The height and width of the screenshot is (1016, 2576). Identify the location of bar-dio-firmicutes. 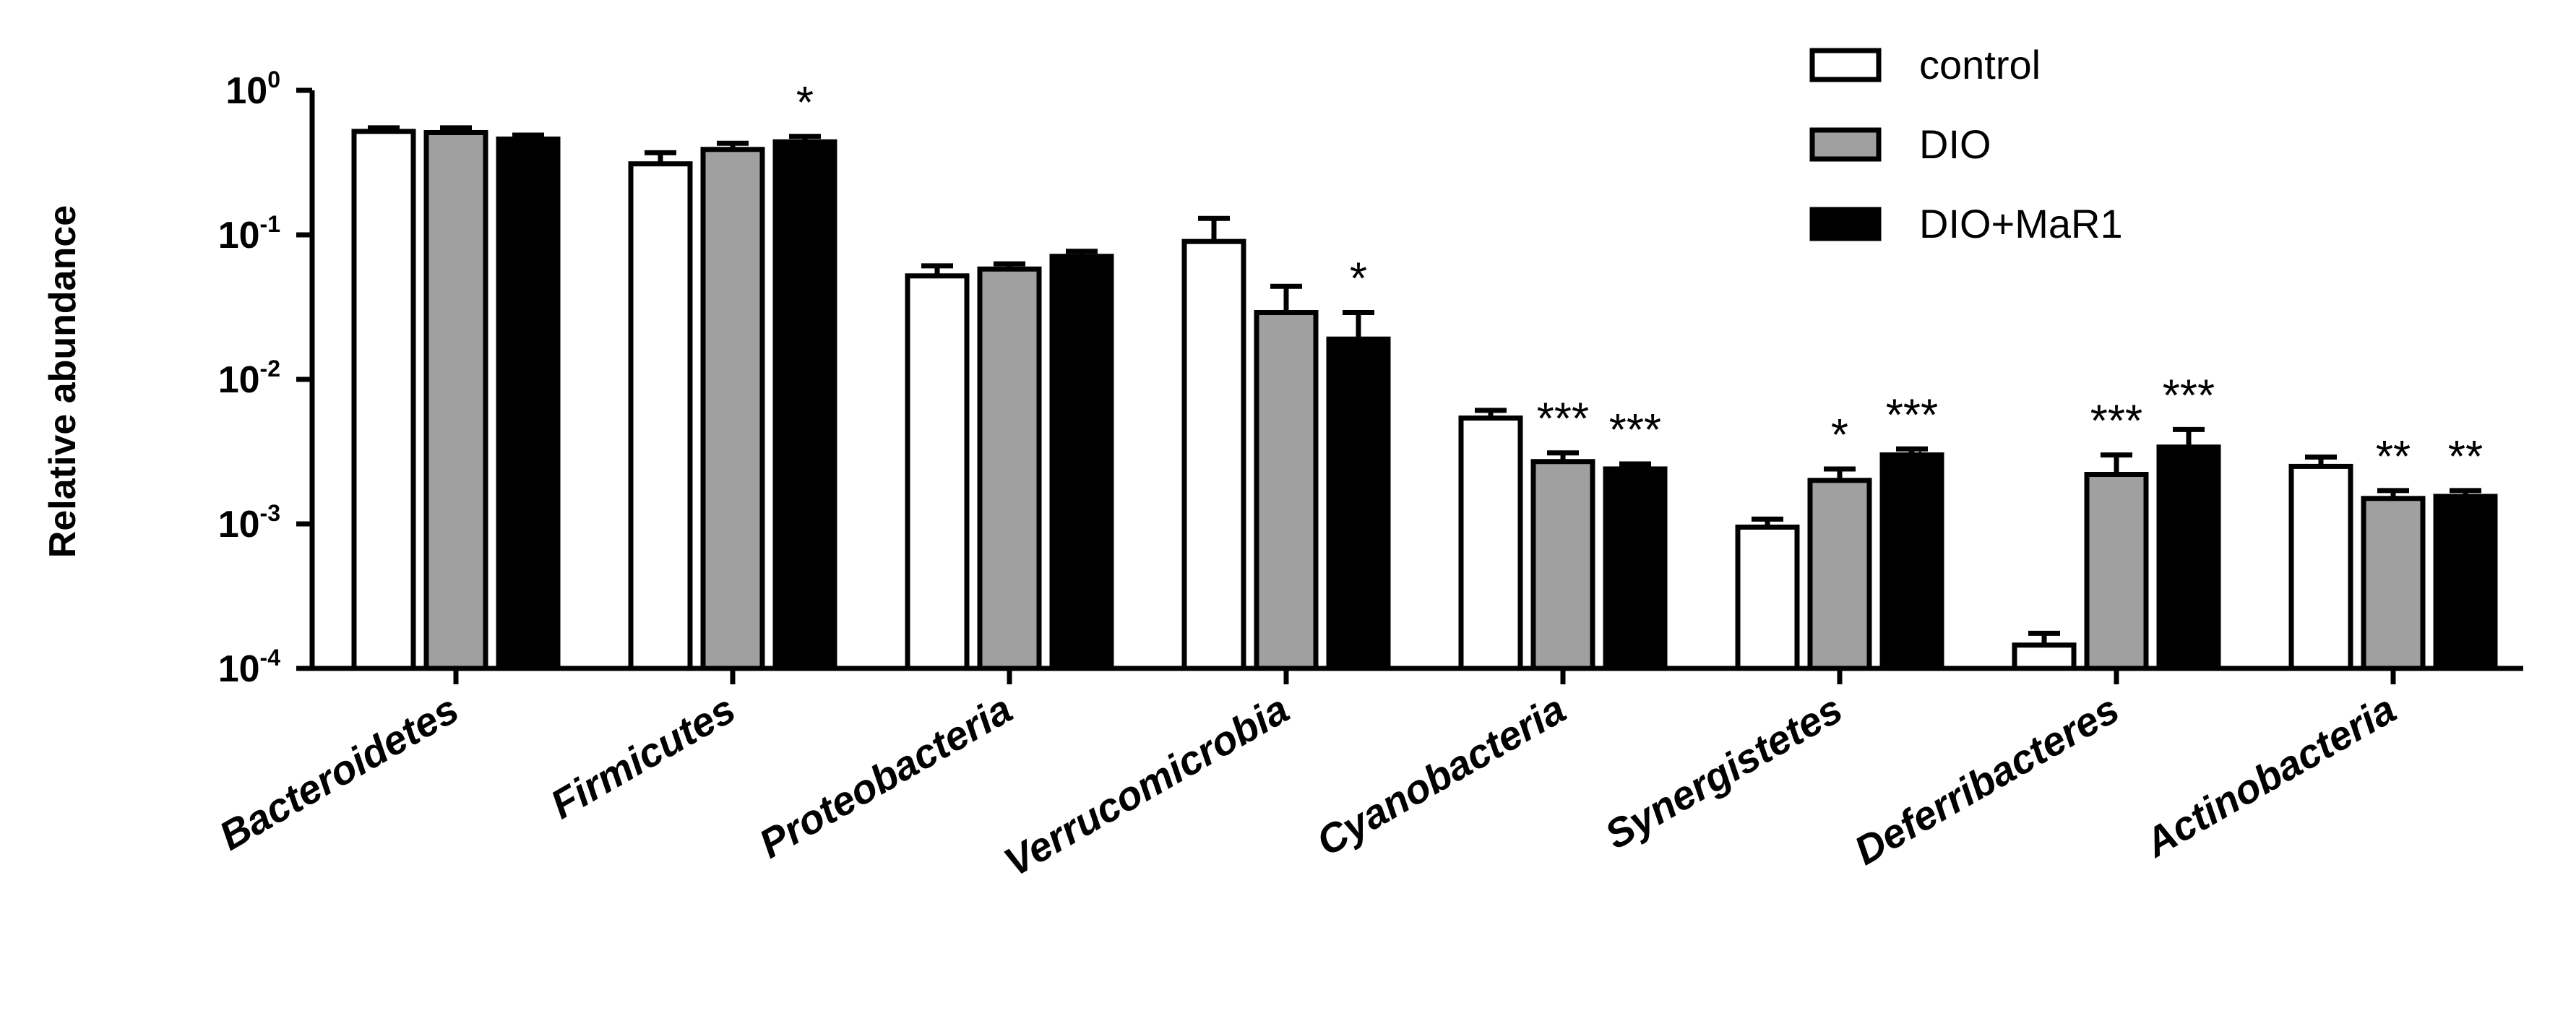
(732, 409).